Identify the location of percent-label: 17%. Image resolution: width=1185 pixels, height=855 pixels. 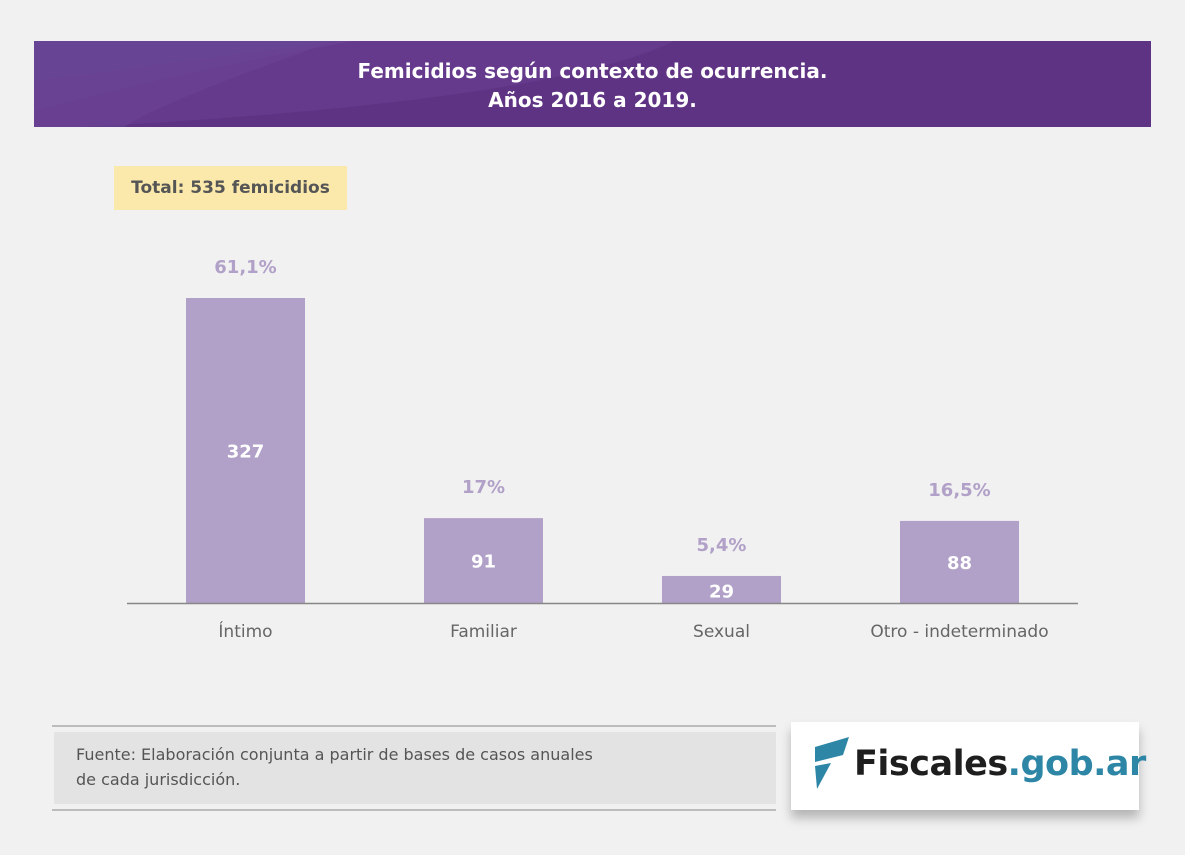
(483, 487).